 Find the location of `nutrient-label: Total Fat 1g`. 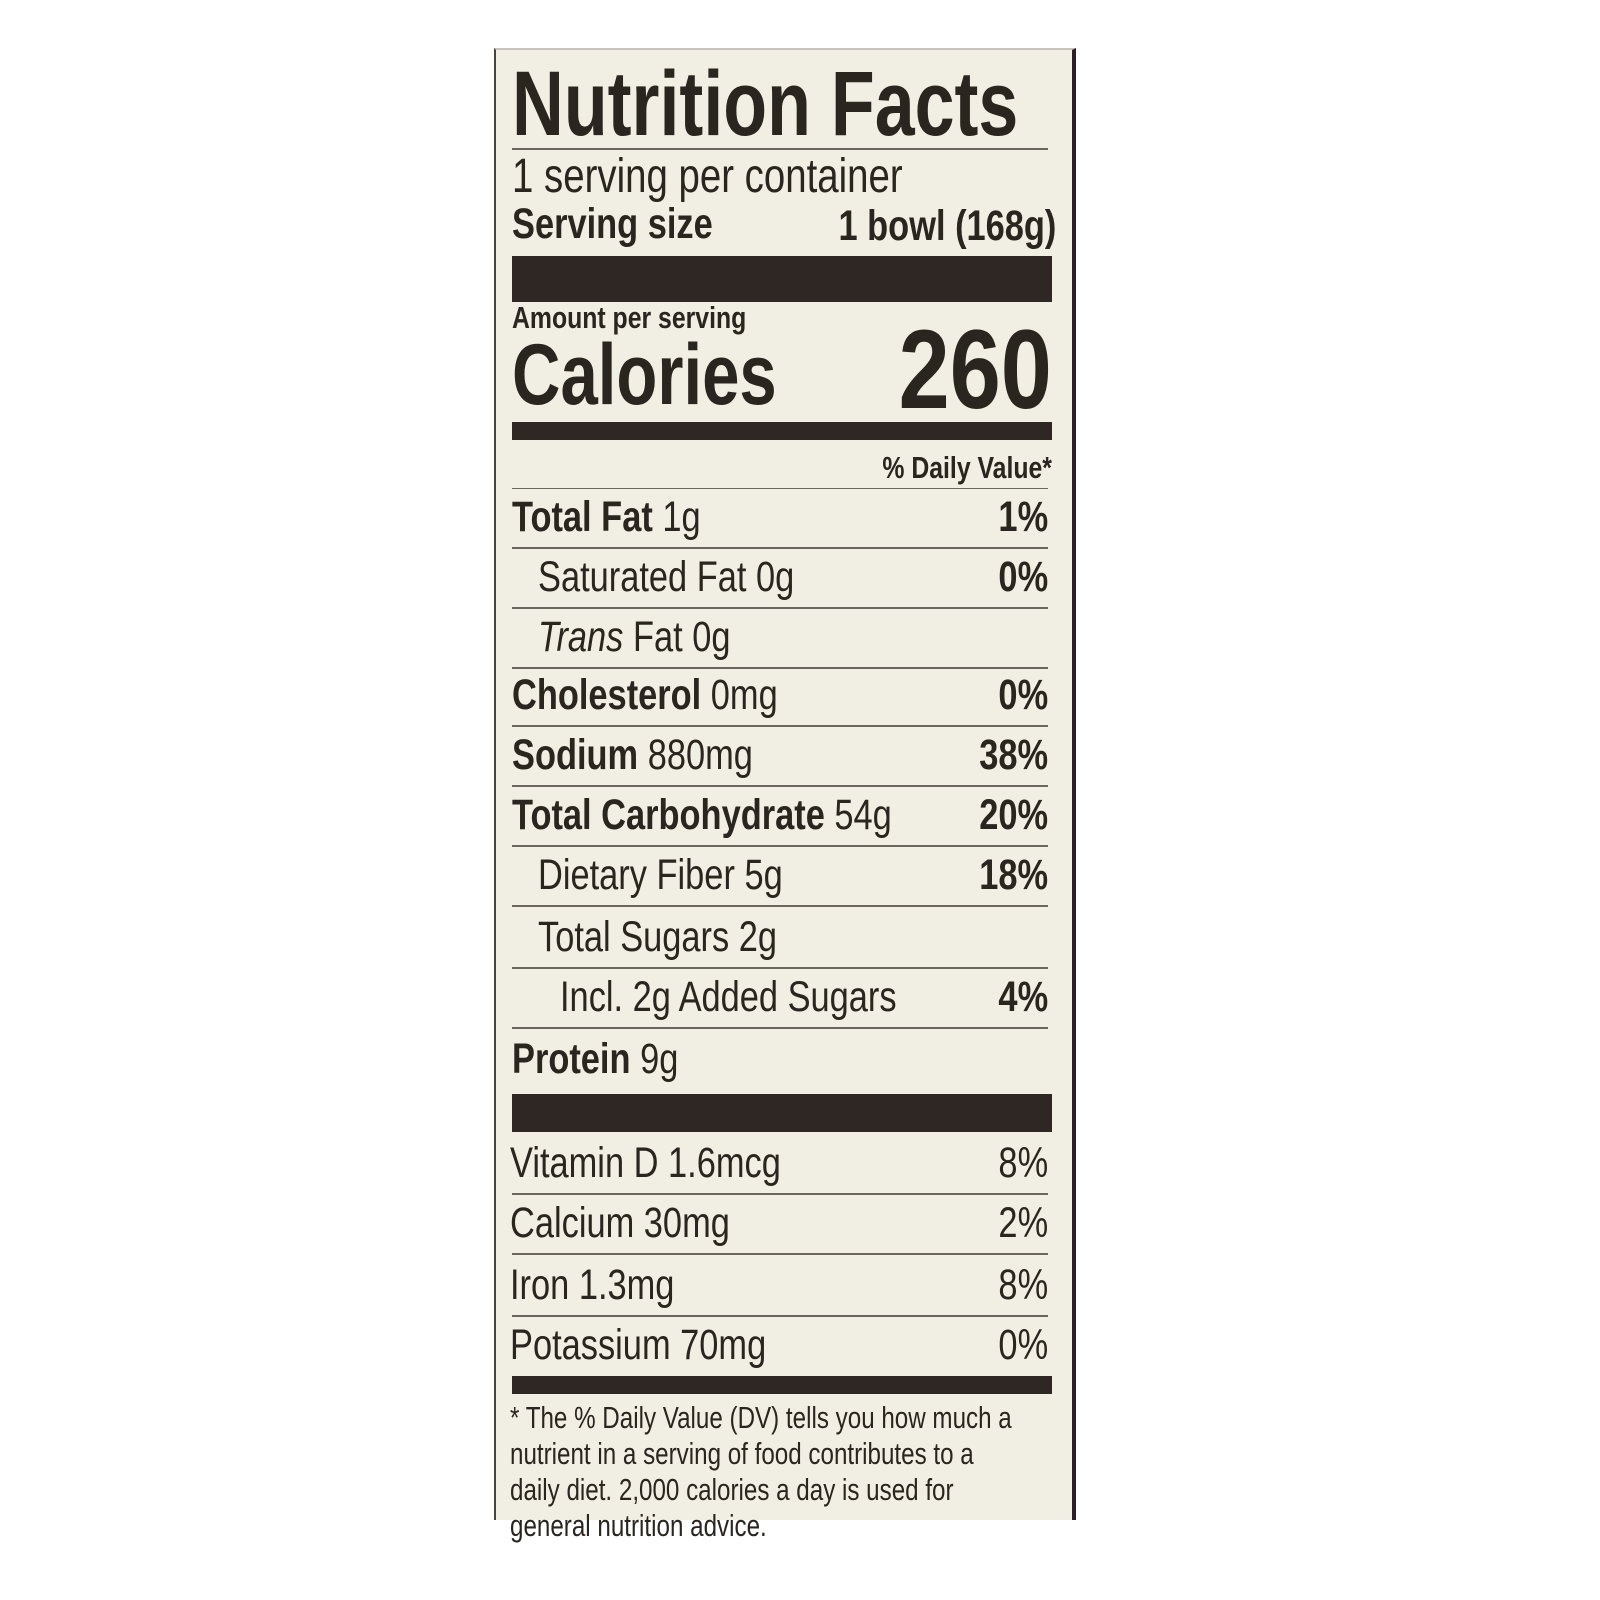

nutrient-label: Total Fat 1g is located at coordinates (606, 517).